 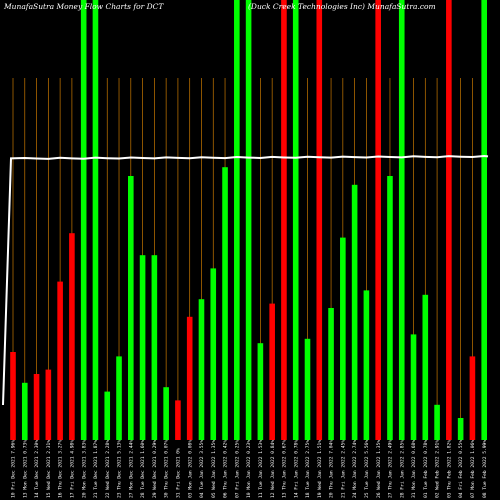 I want to click on x-tick-label: 10 Mon Jan 2022 0.23%, so click(x=249, y=469).